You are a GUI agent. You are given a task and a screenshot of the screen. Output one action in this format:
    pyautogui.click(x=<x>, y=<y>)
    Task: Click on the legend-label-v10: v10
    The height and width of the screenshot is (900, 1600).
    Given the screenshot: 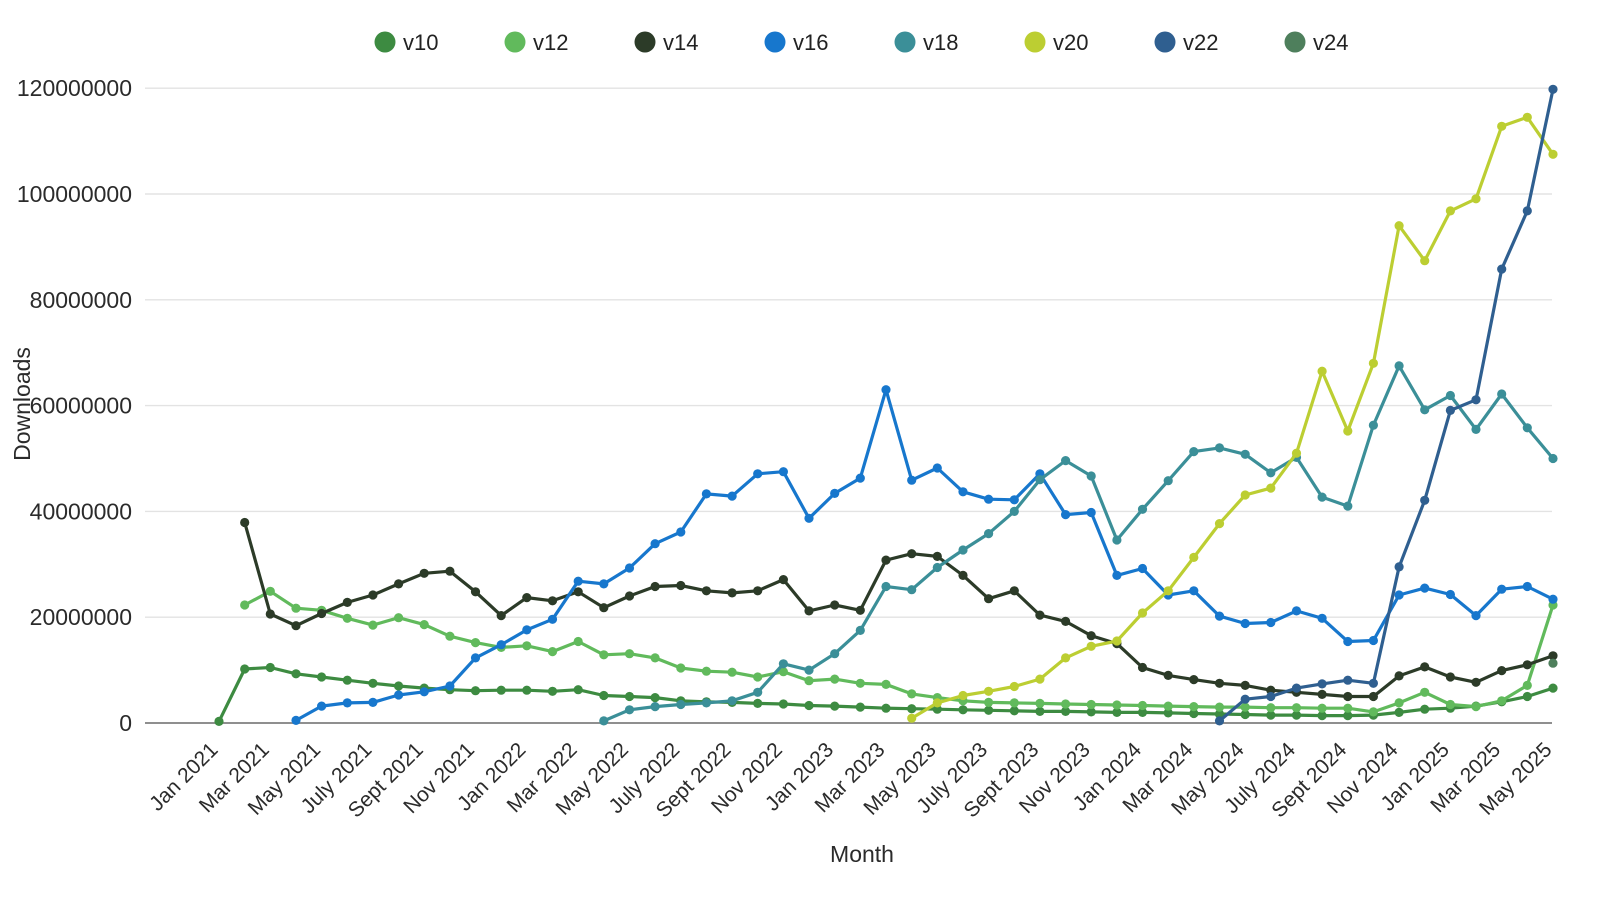 What is the action you would take?
    pyautogui.click(x=420, y=42)
    